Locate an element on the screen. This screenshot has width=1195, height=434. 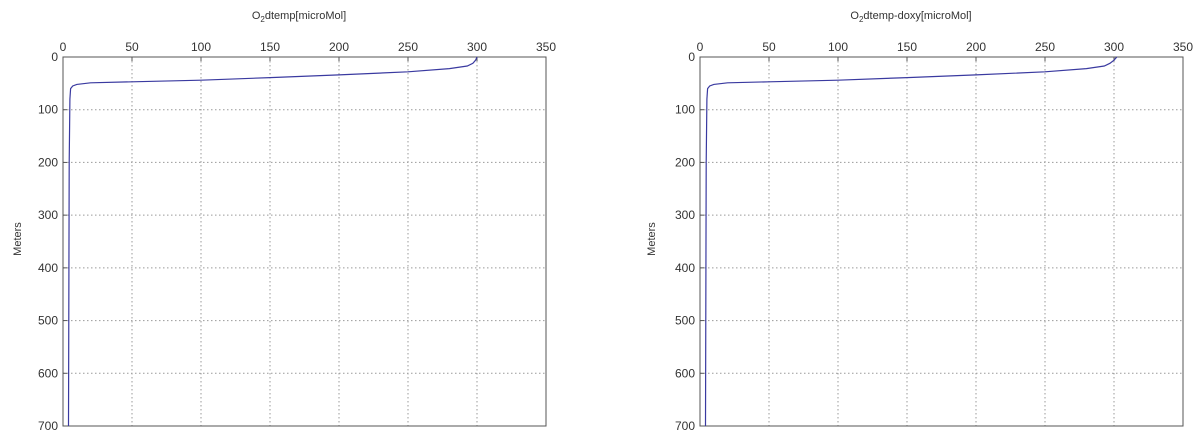
chart-right-ytick-label-5: 500 is located at coordinates (685, 321).